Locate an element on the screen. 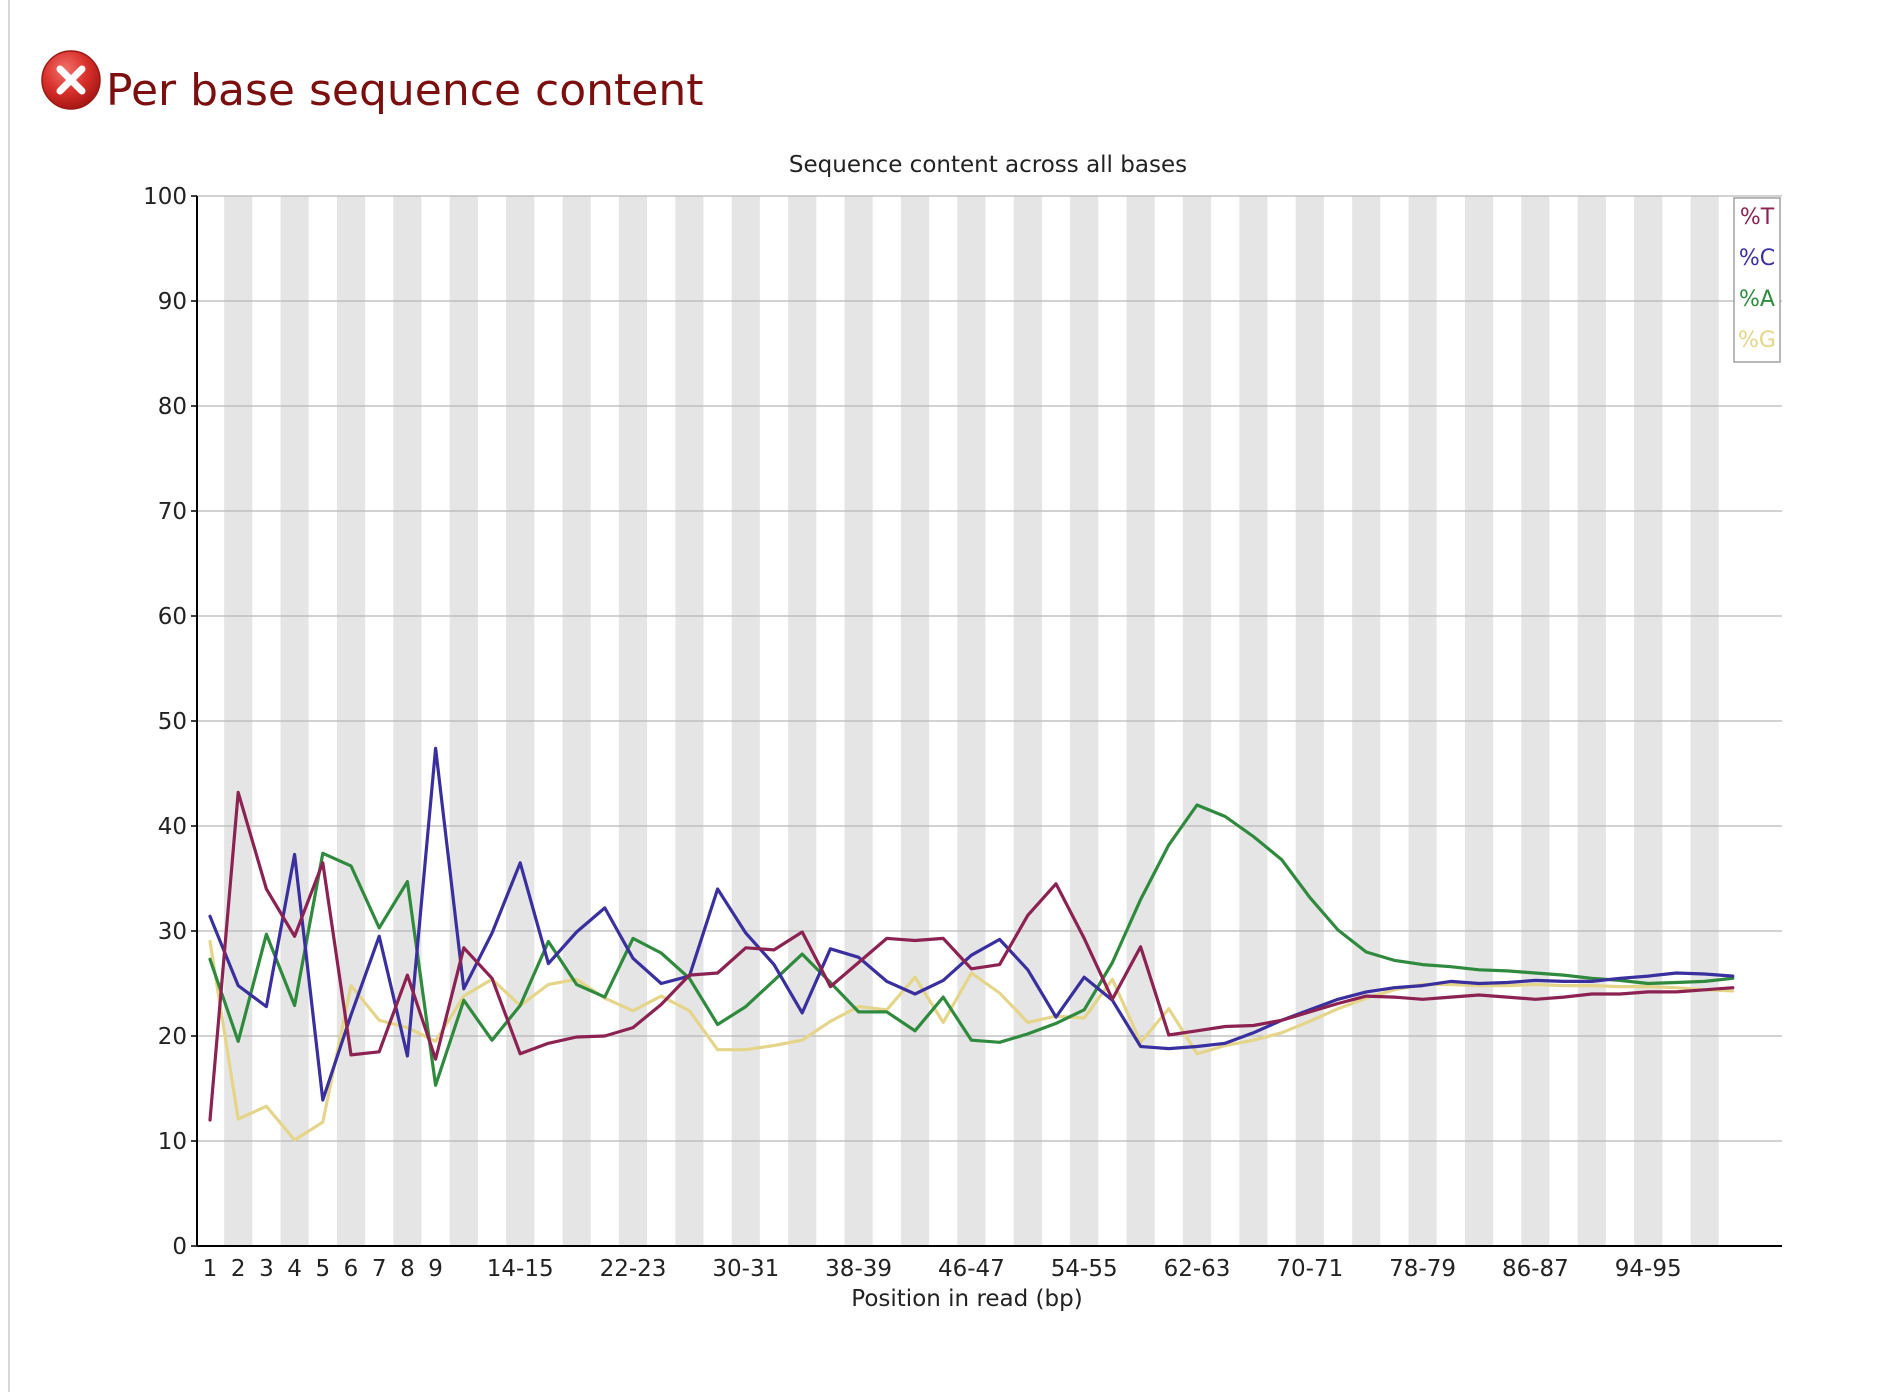  y-axis-ticks: 0 10 20 30 40 50 60 70 80 90 100 is located at coordinates (170, 722).